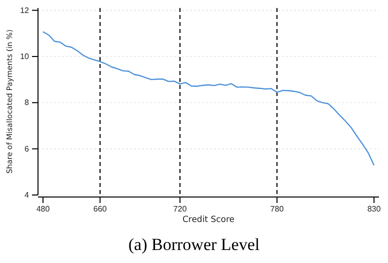 The height and width of the screenshot is (263, 388). Describe the element at coordinates (27, 103) in the screenshot. I see `y-tick-label: 8` at that location.